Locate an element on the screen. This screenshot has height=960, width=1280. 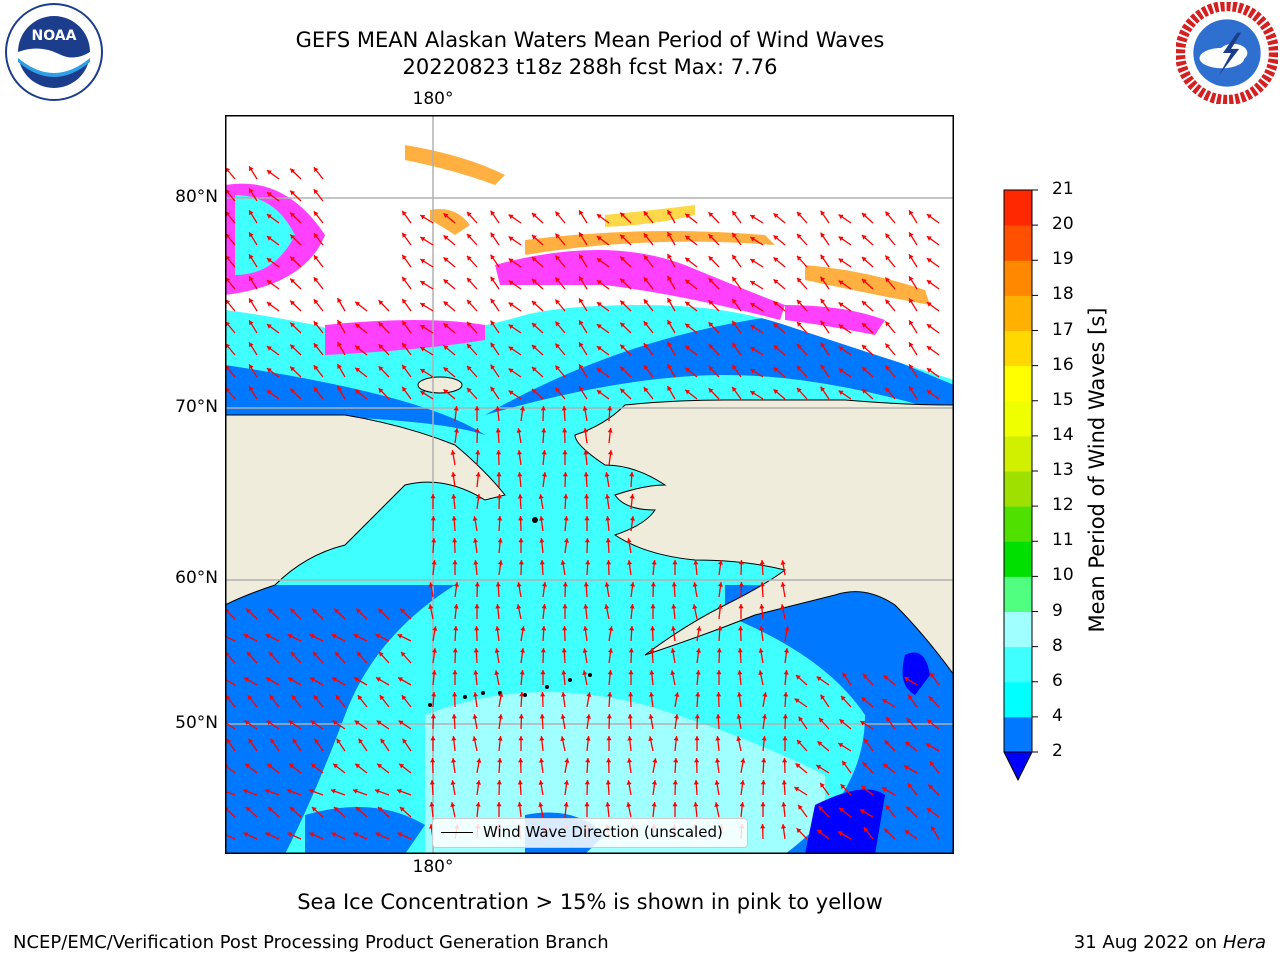
colorbar-tick-label: 18 is located at coordinates (1063, 294).